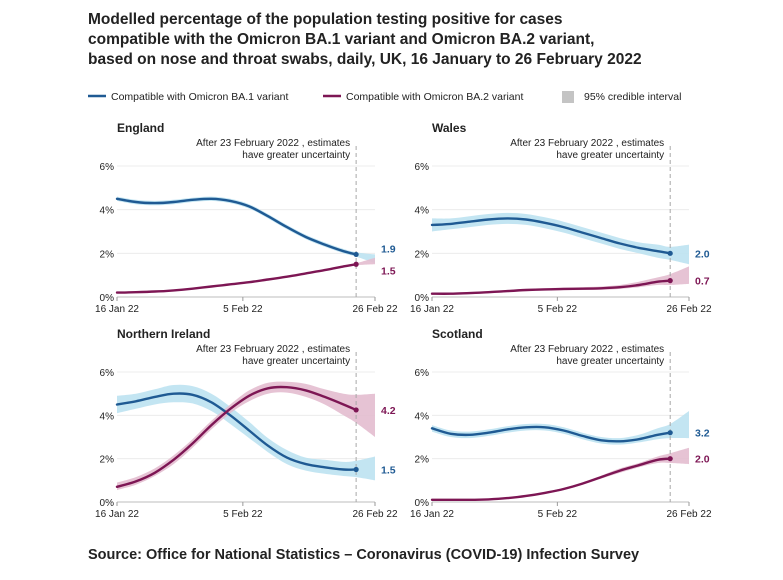  Describe the element at coordinates (457, 334) in the screenshot. I see `panel-title: Scotland` at that location.